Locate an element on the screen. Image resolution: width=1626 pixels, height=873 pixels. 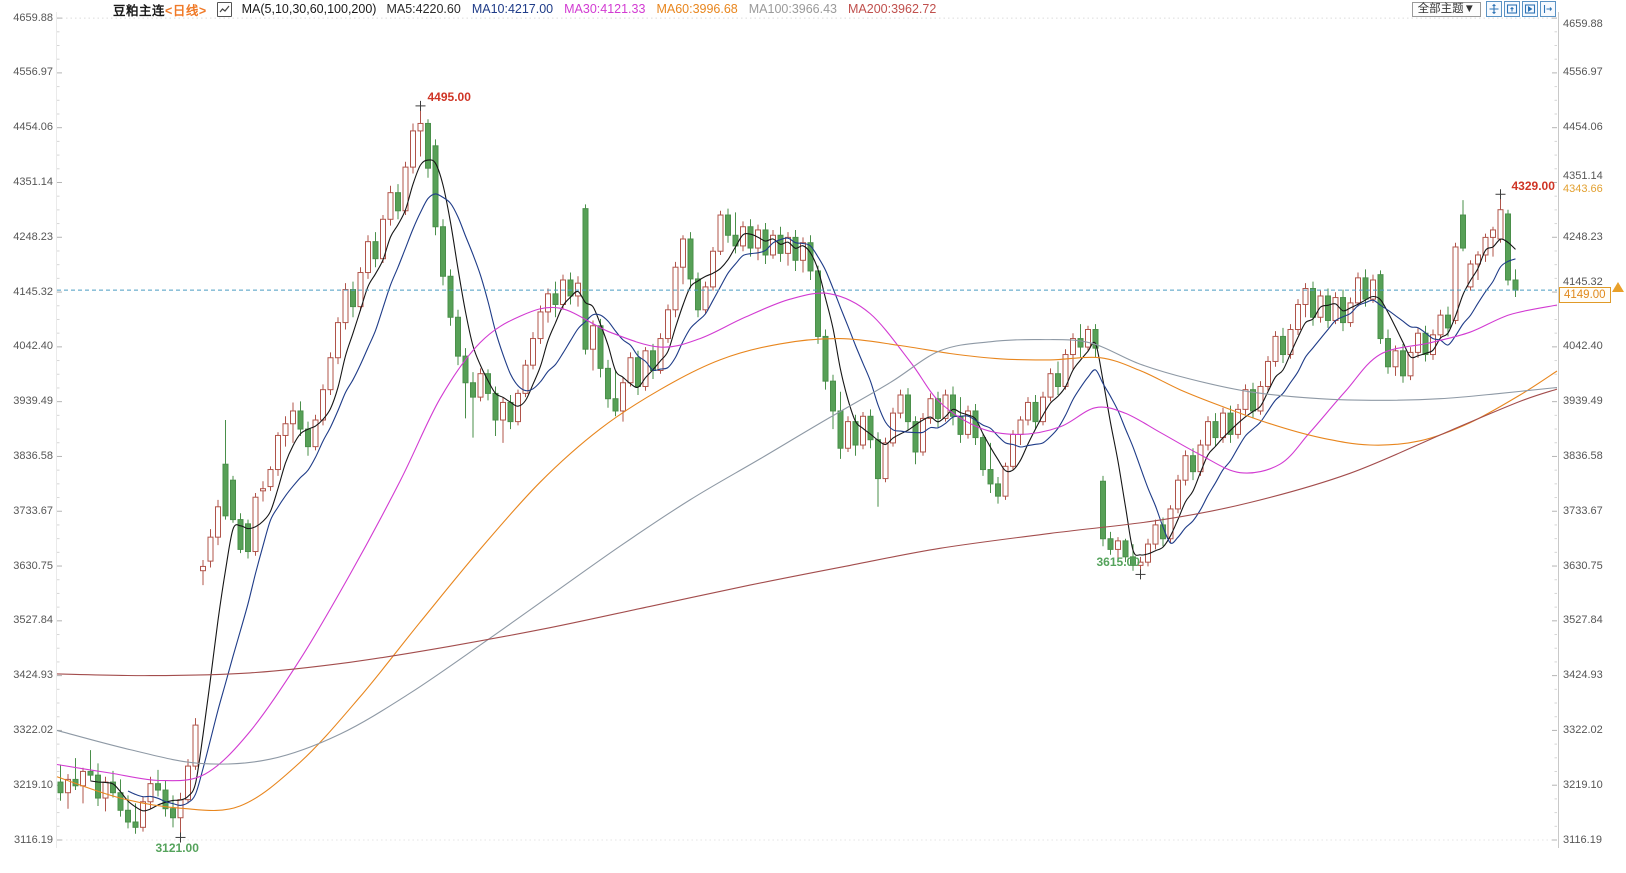
fit-vertical-icon is located at coordinates (1512, 9).